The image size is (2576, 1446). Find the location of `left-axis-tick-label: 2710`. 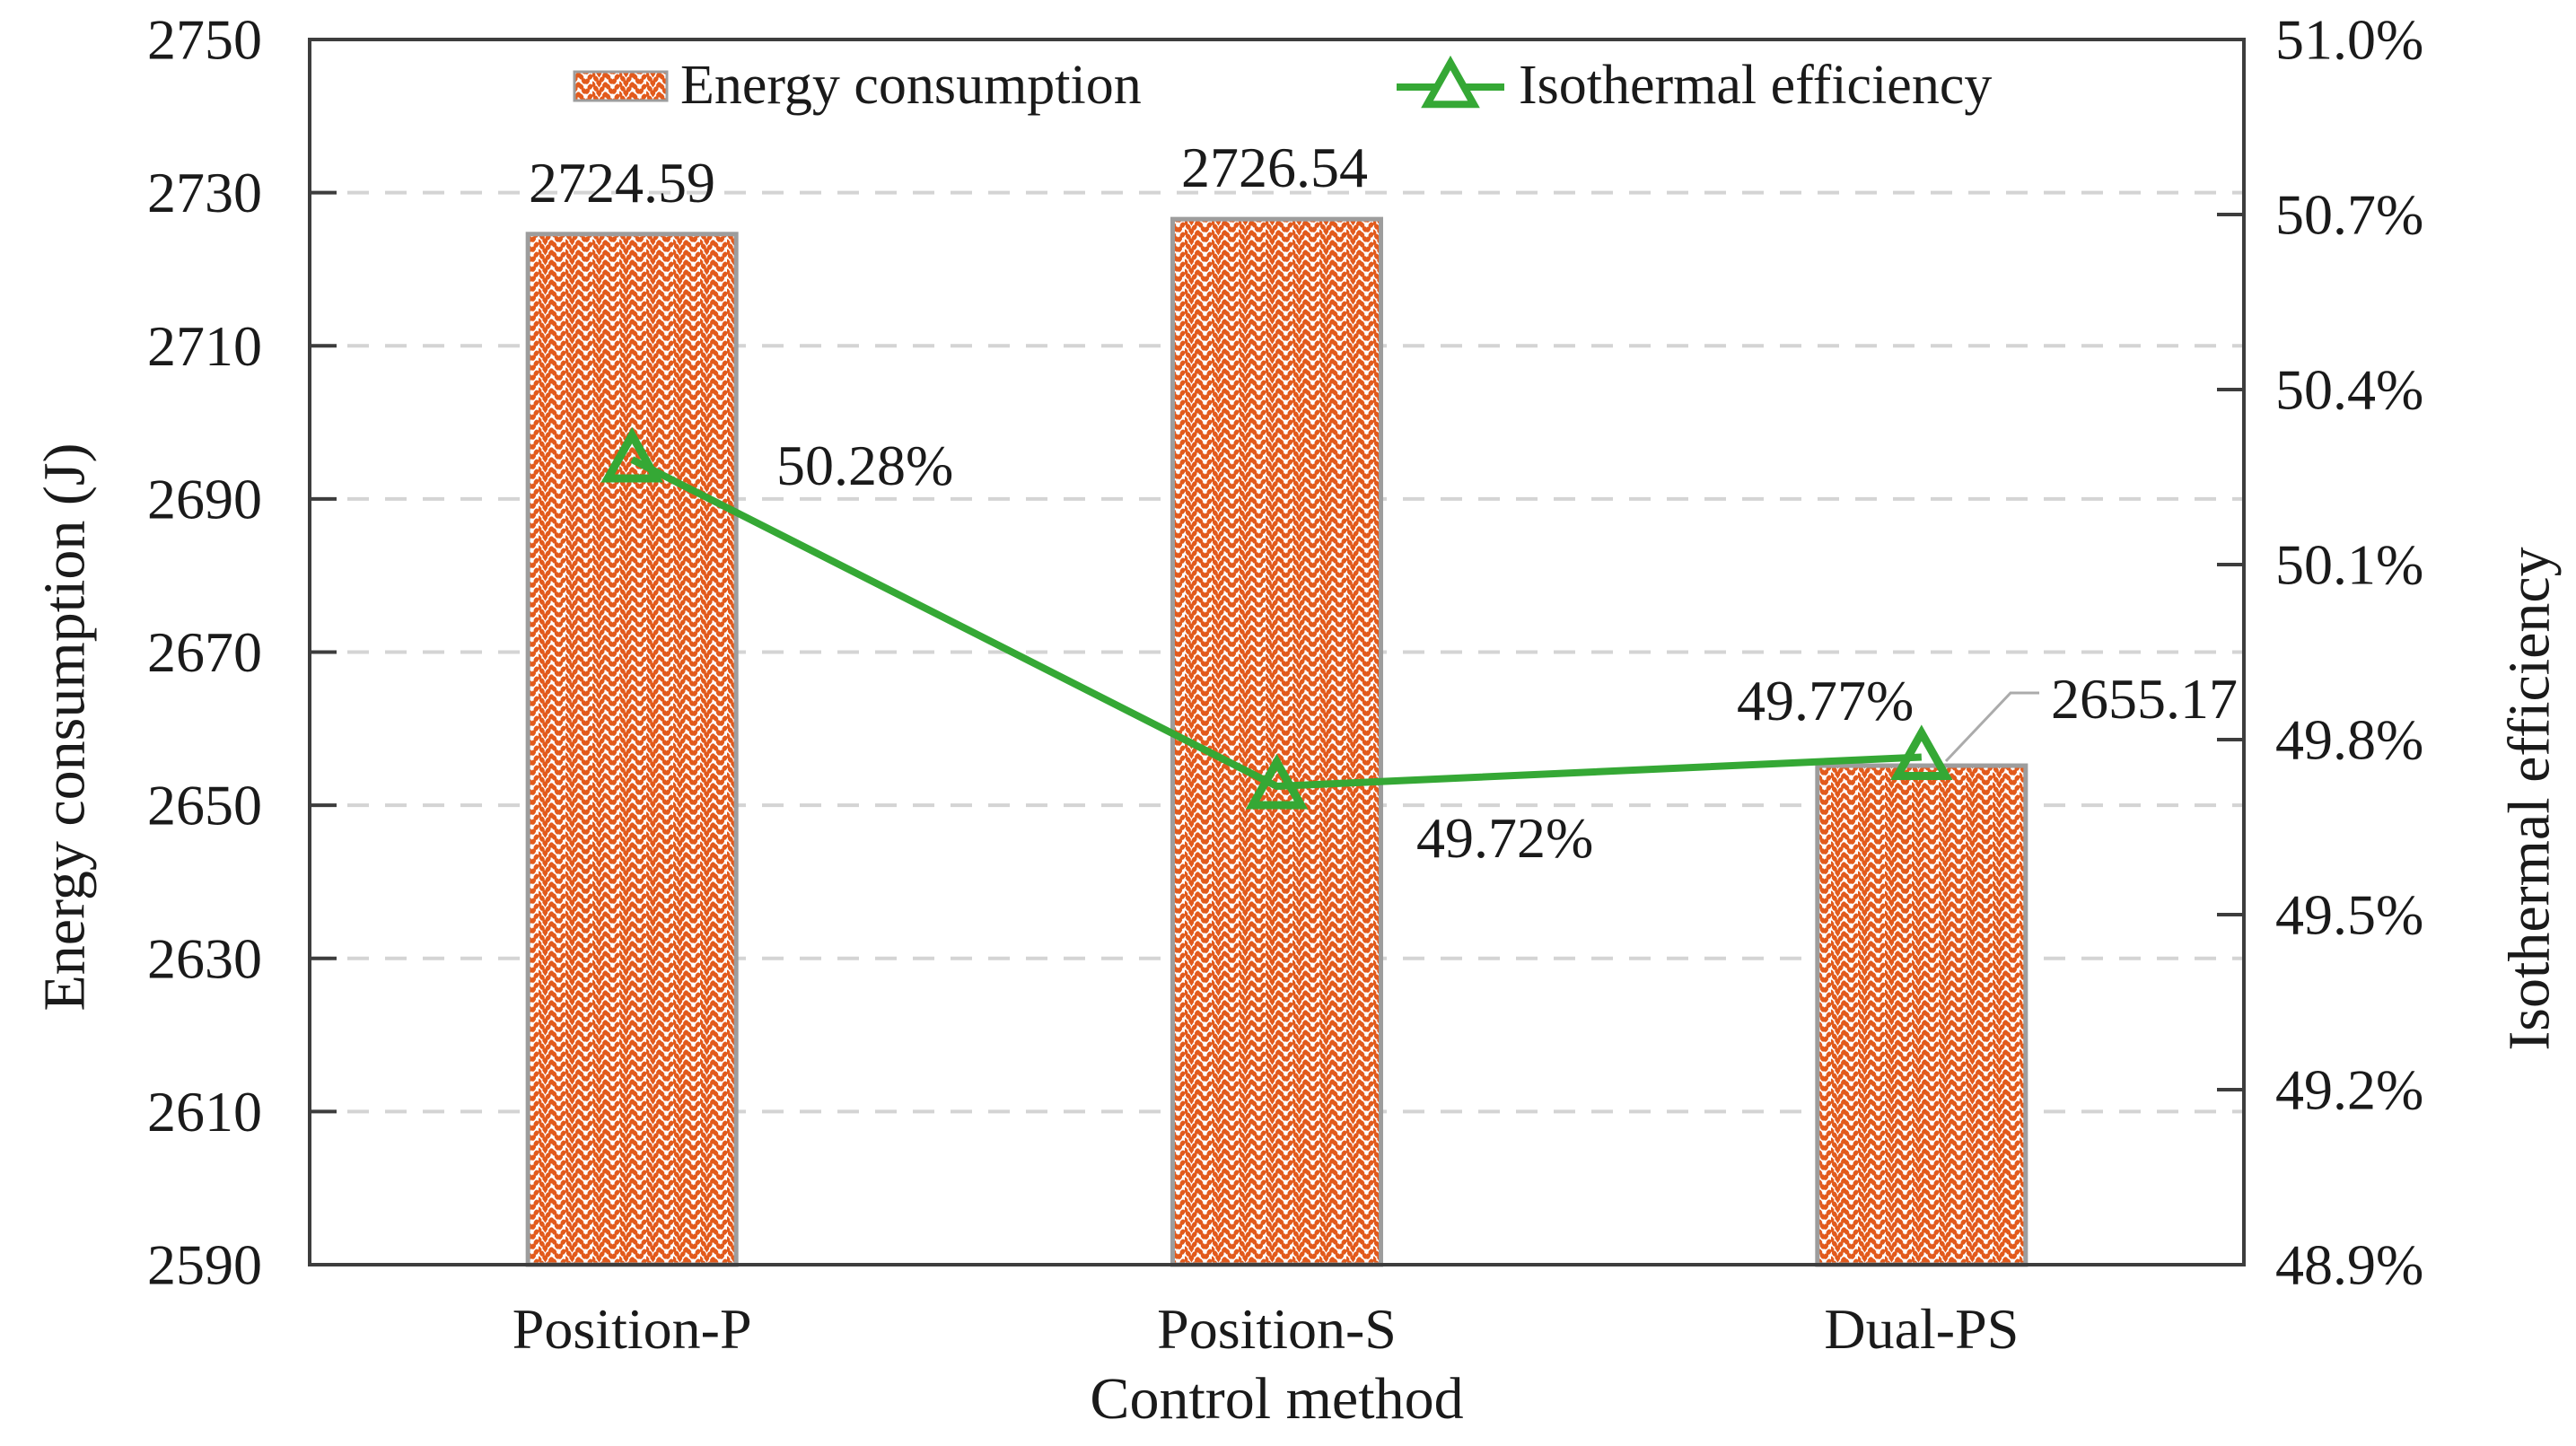

left-axis-tick-label: 2710 is located at coordinates (204, 346).